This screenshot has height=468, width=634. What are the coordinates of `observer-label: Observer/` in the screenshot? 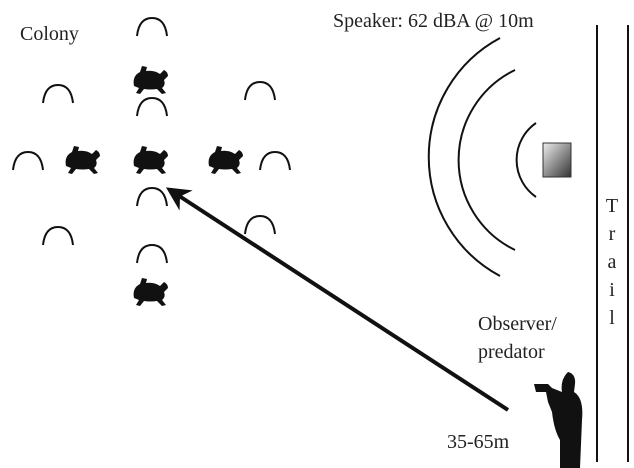 It's located at (517, 324).